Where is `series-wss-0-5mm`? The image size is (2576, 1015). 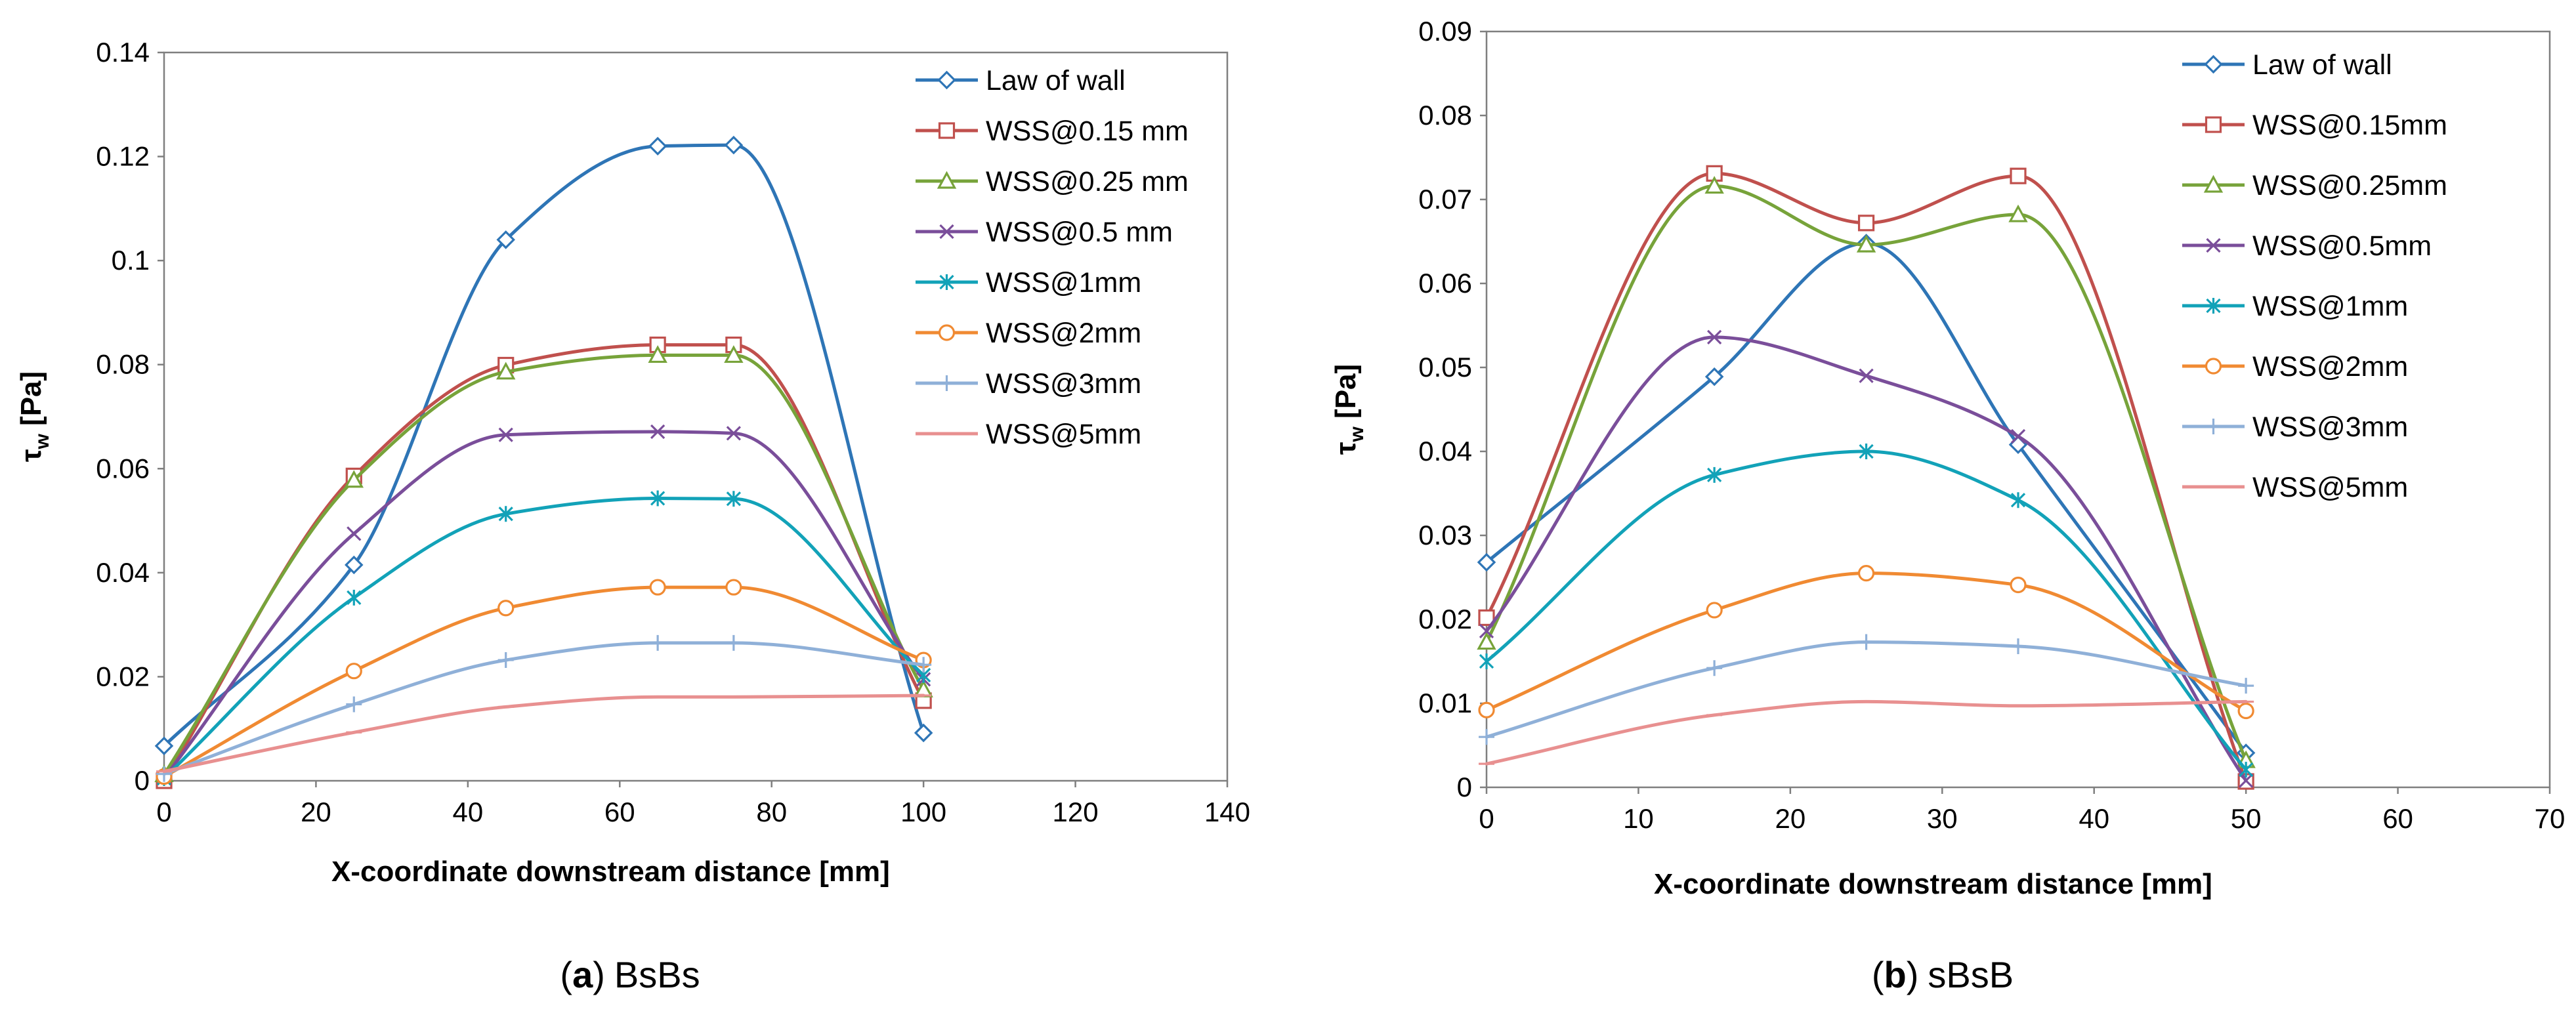 series-wss-0-5mm is located at coordinates (1866, 558).